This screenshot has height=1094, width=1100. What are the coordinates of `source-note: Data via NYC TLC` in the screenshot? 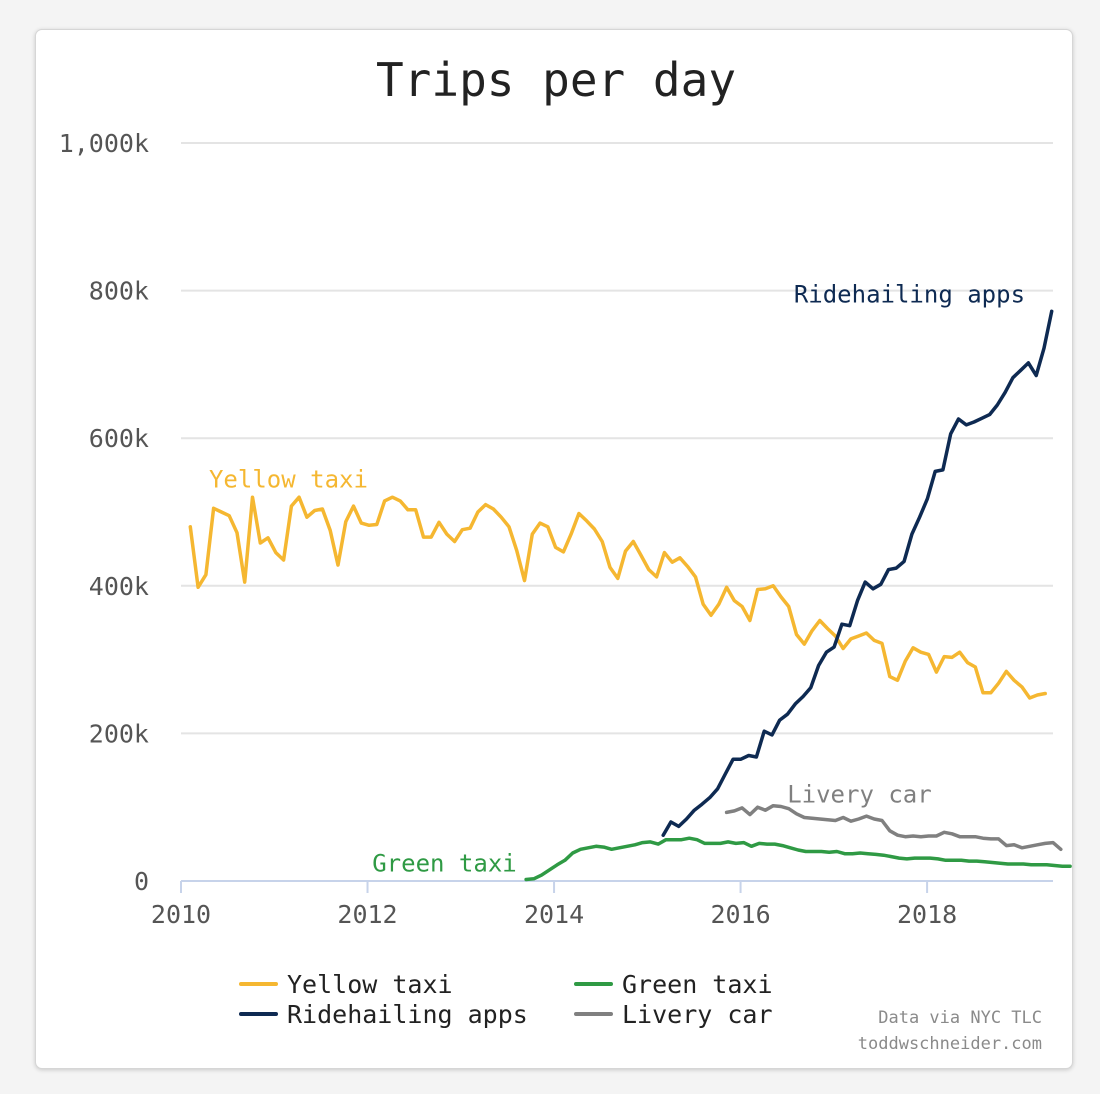 It's located at (960, 1018).